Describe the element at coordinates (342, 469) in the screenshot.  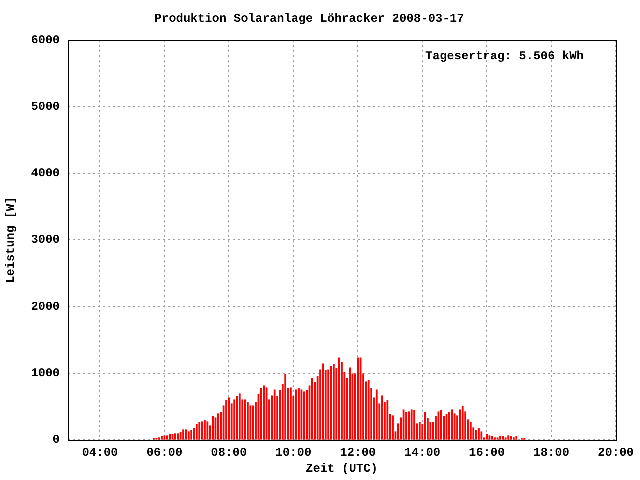
I see `x-axis-title: Zeit (UTC)` at that location.